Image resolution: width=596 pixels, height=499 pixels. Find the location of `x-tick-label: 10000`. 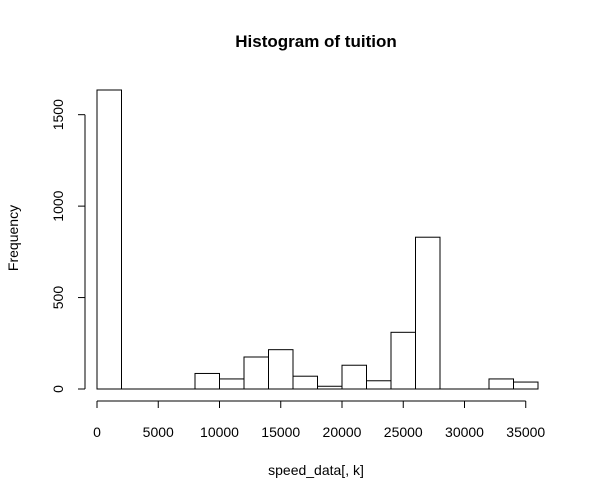

x-tick-label: 10000 is located at coordinates (219, 432).